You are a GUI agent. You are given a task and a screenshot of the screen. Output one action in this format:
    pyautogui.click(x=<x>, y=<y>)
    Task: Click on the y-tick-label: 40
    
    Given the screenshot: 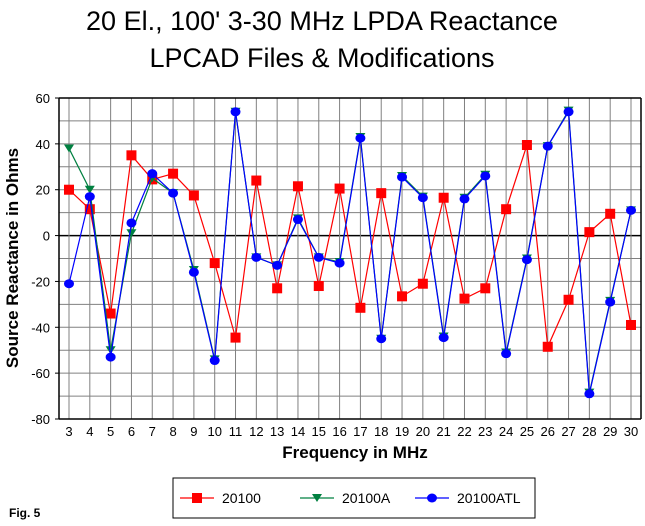 What is the action you would take?
    pyautogui.click(x=43, y=144)
    